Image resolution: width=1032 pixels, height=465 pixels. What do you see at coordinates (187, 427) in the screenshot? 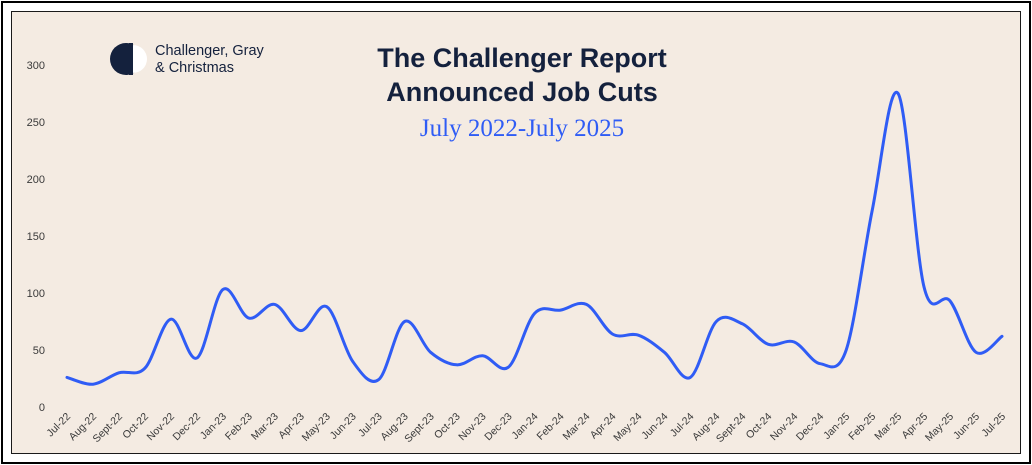
I see `x-tick-label: Dec-22` at bounding box center [187, 427].